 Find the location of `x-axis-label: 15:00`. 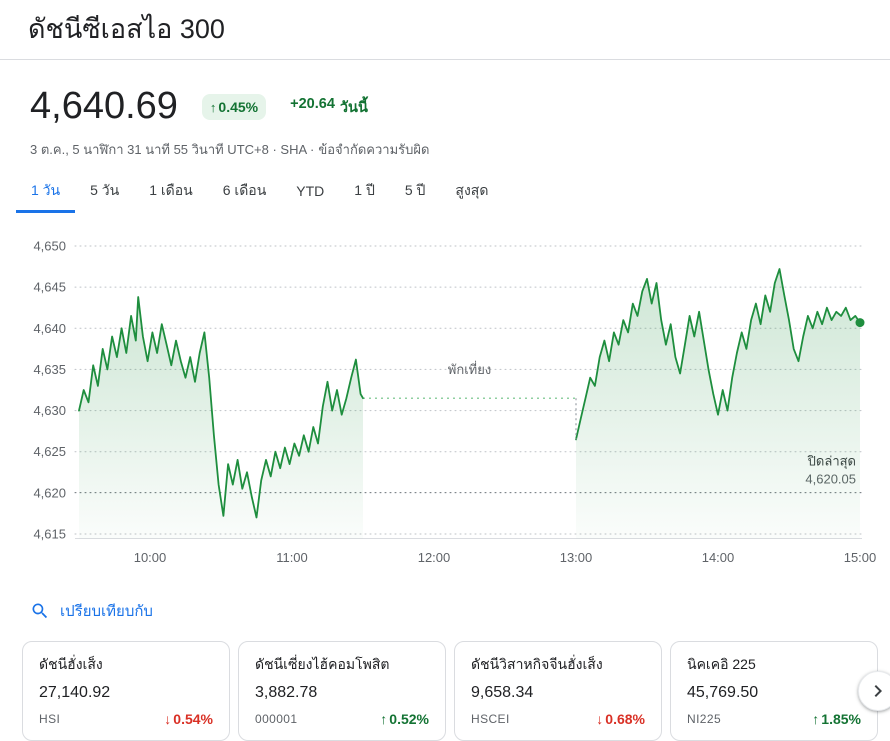

x-axis-label: 15:00 is located at coordinates (860, 557).